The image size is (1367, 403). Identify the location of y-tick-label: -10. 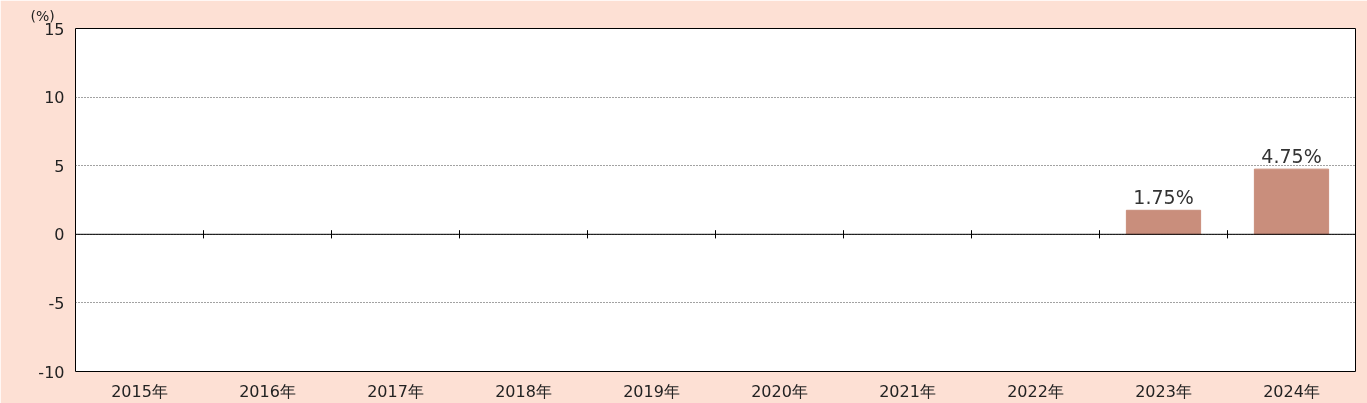
(51, 372).